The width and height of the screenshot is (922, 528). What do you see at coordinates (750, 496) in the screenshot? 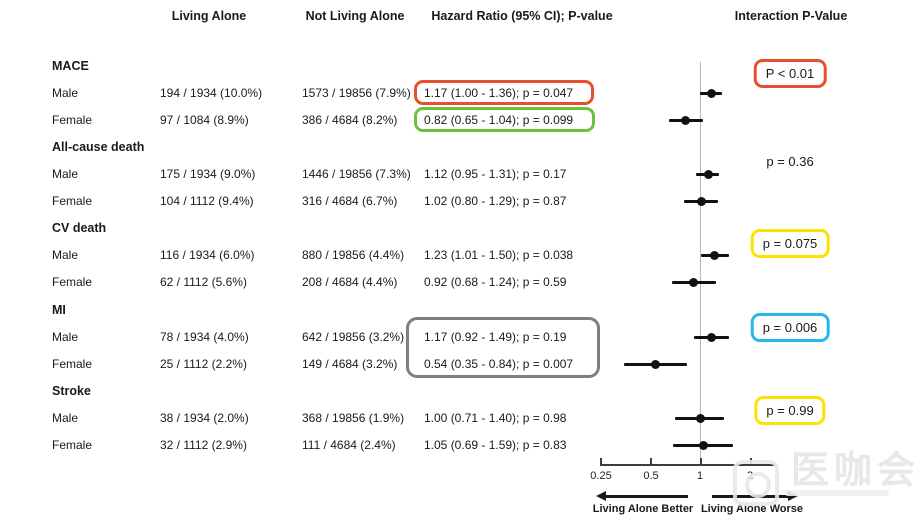
I see `right-arrow-line` at bounding box center [750, 496].